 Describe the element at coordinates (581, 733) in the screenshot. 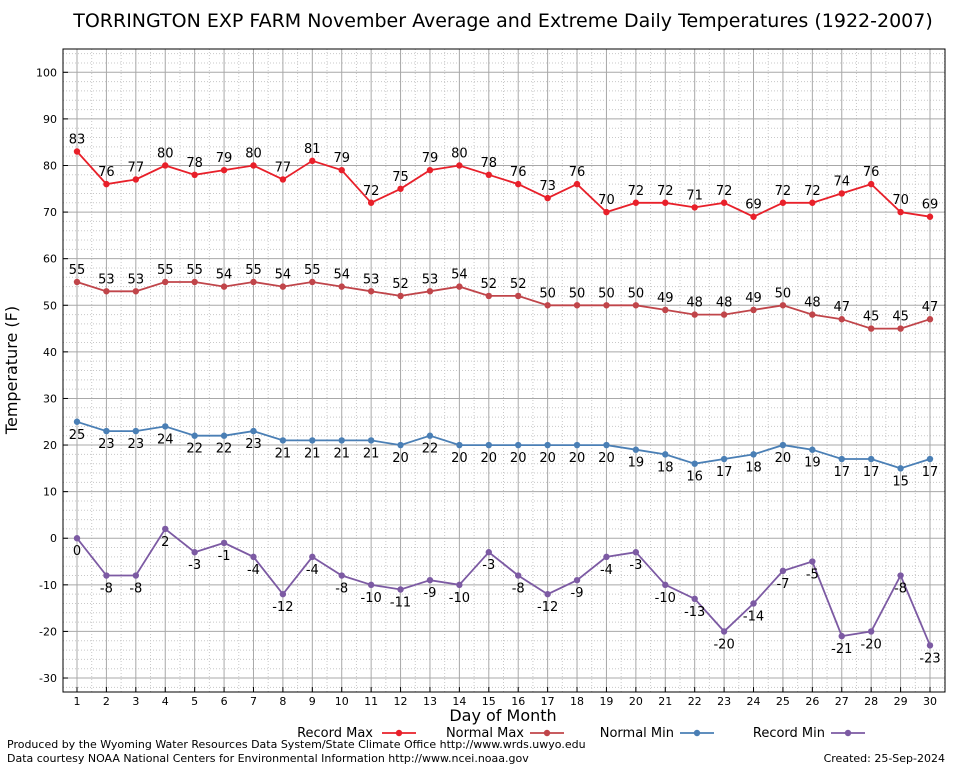

I see `legend: Record Max Normal Max Normal Min Record Min` at that location.